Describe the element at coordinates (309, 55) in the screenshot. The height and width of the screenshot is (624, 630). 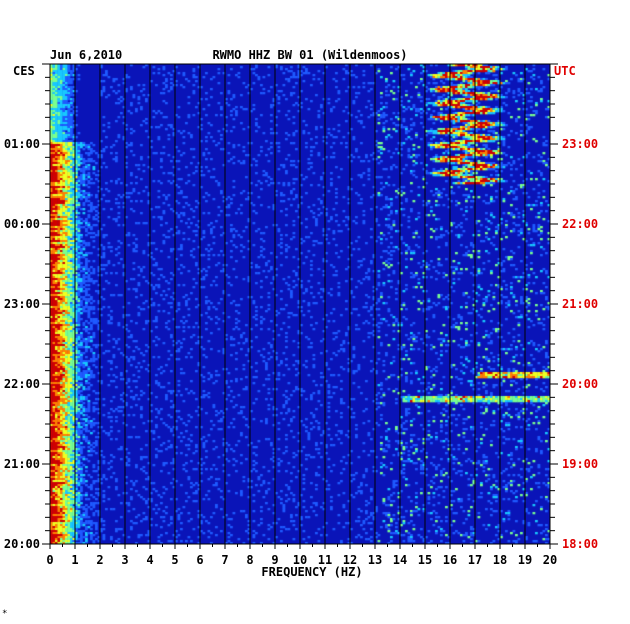
I see `chart-station-title: RWMO HHZ BW 01 (Wildenmoos)` at that location.